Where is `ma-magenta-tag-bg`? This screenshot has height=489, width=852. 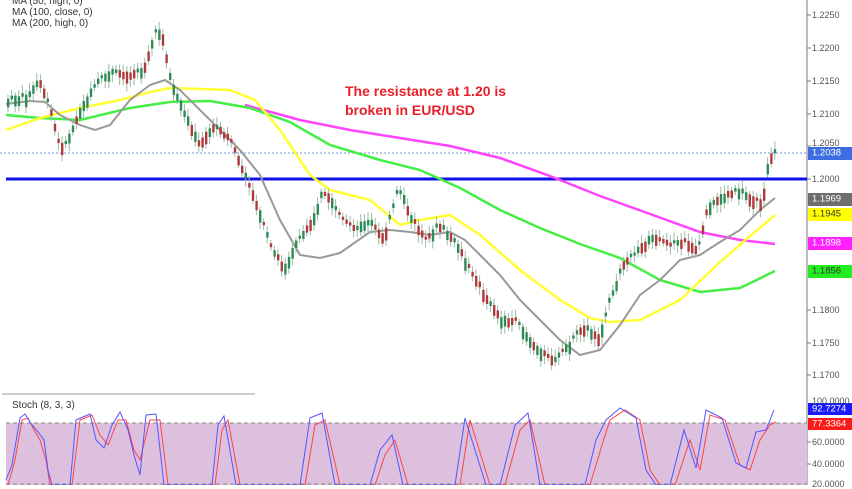 ma-magenta-tag-bg is located at coordinates (830, 243).